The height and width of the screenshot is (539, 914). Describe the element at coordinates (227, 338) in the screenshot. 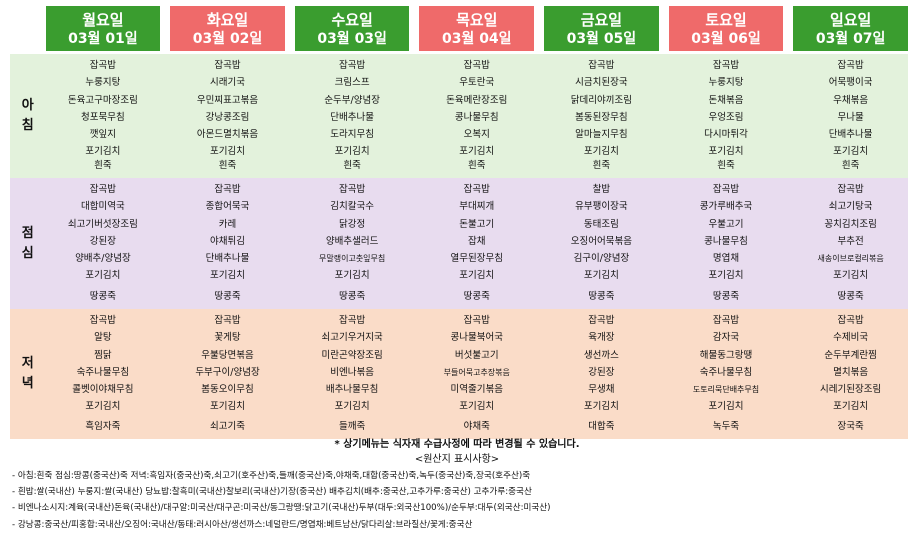

I see `menu-item: 꽃게탕` at that location.